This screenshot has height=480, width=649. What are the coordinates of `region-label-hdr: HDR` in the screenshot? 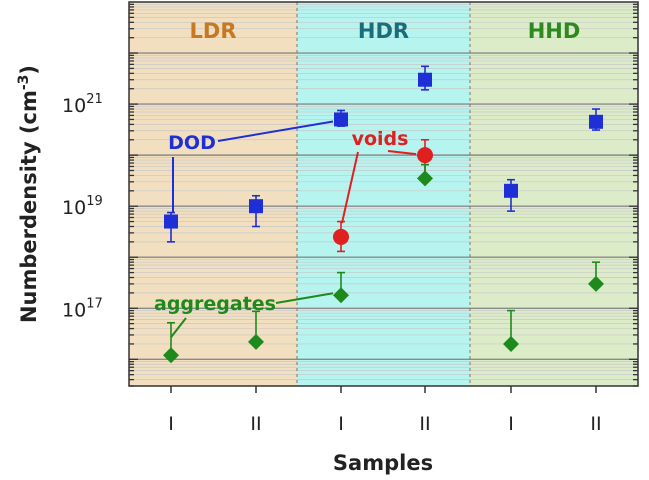 It's located at (383, 31).